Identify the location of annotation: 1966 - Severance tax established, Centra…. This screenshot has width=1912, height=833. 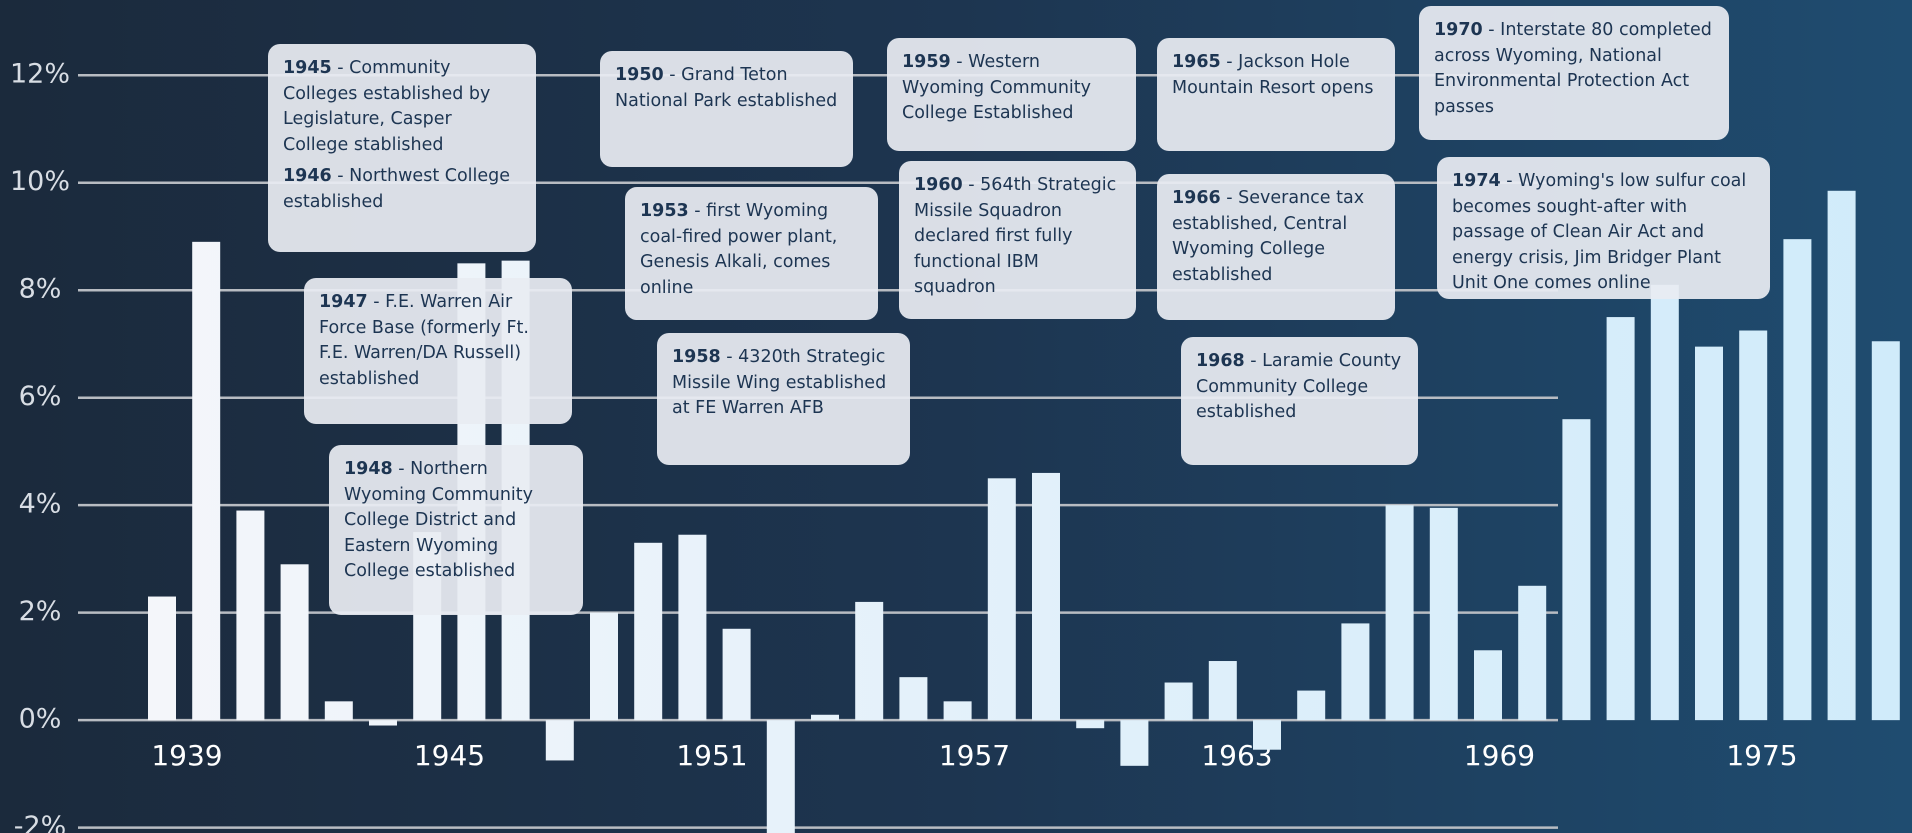
(1276, 237).